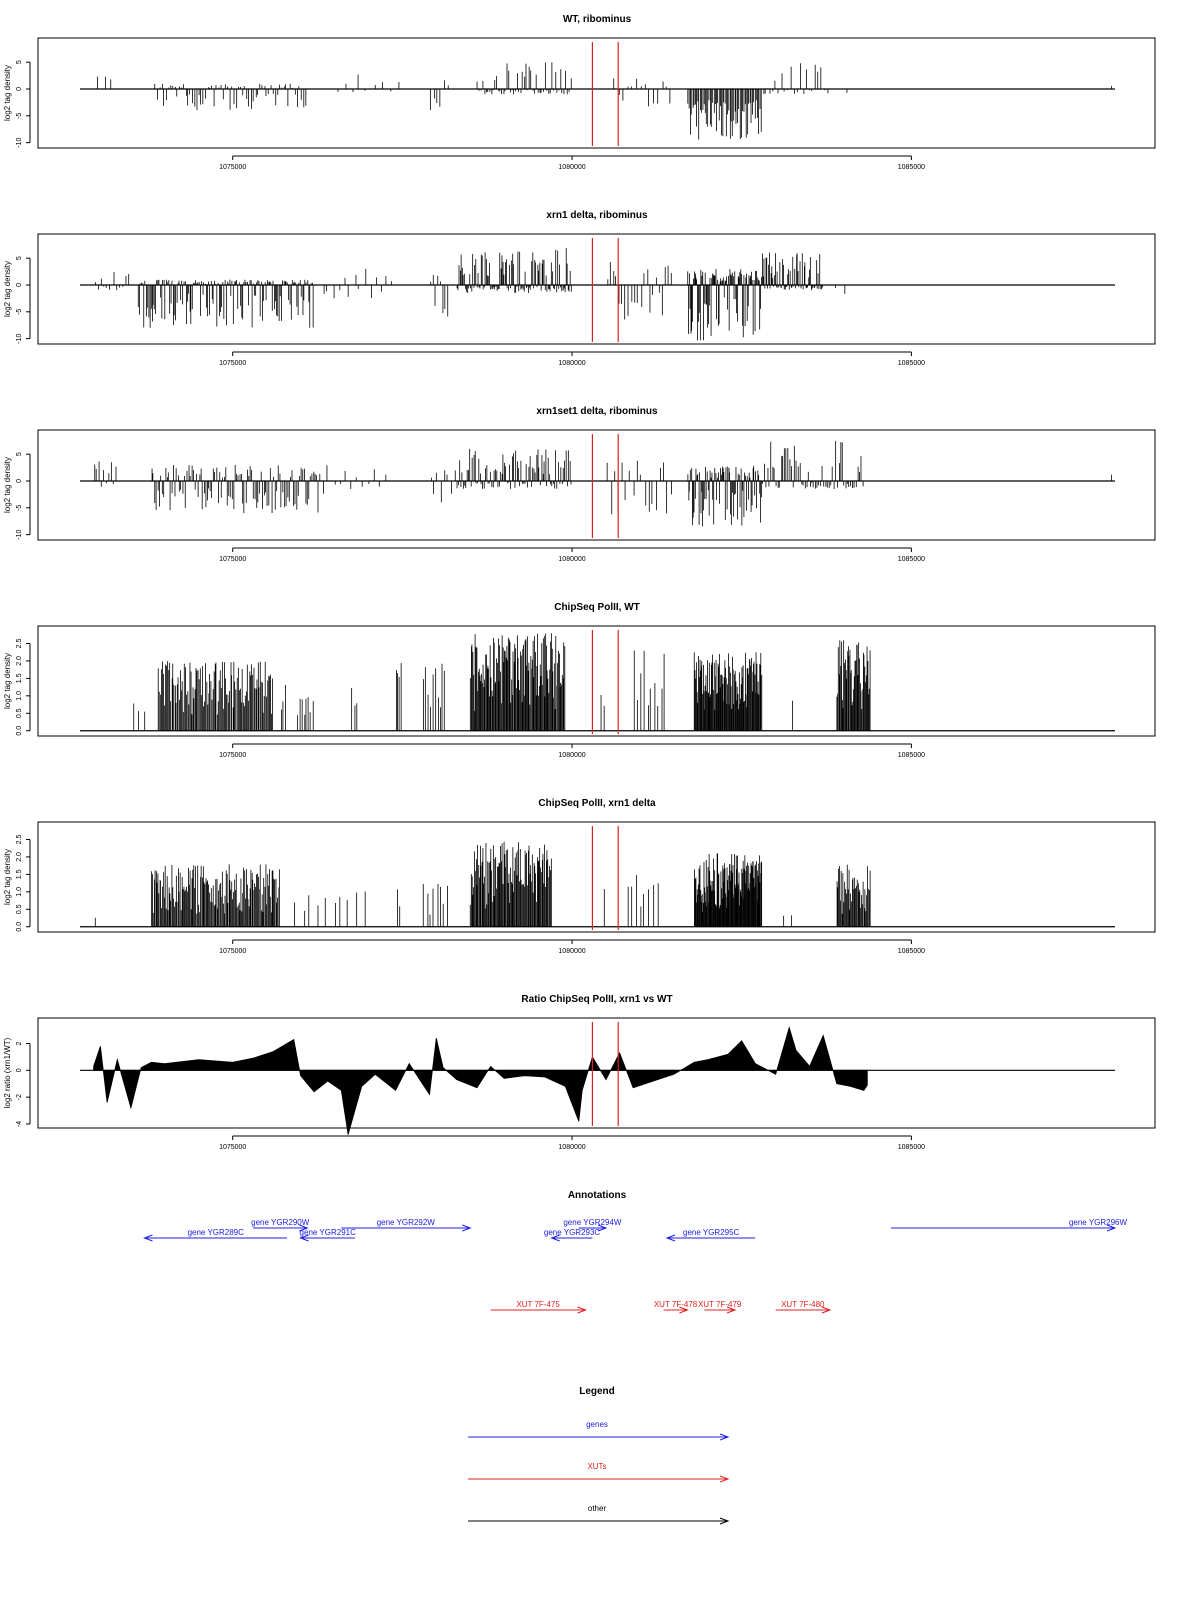  I want to click on legend-title: Legend, so click(597, 1391).